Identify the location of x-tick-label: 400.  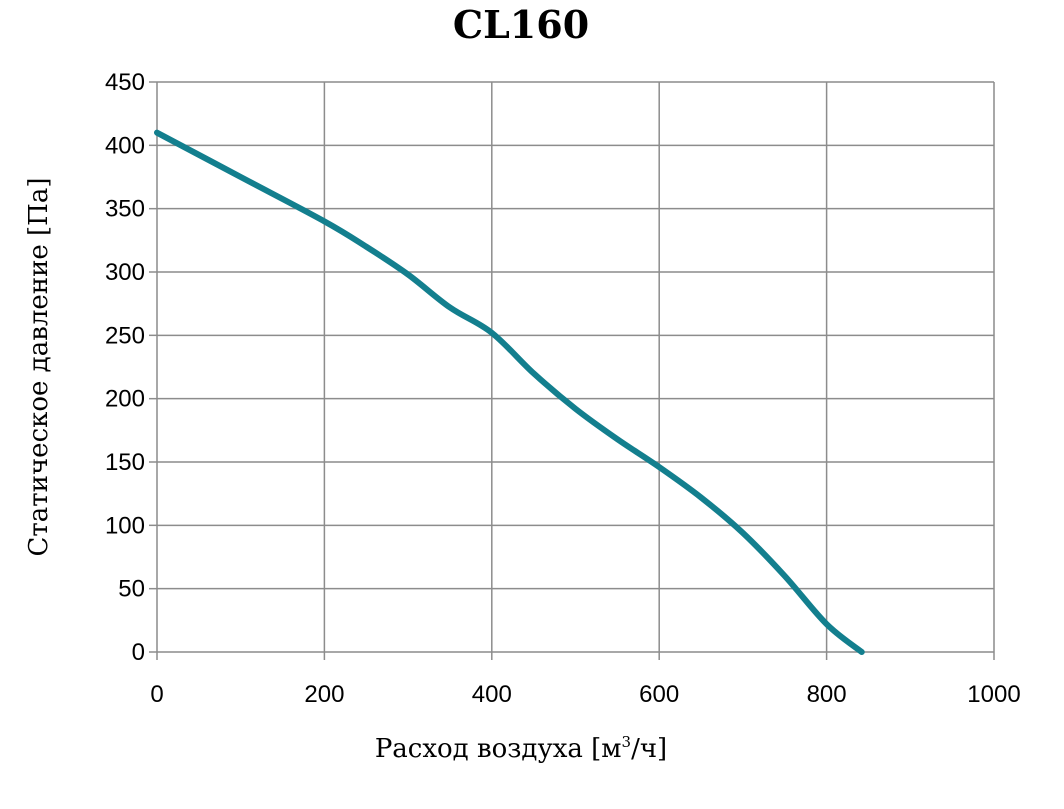
(492, 694).